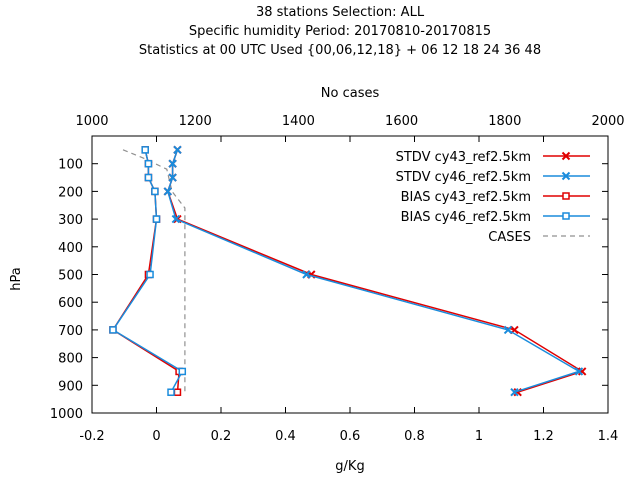 The width and height of the screenshot is (640, 480). I want to click on legend-item: BIAS cy46_ref2.5km, so click(495, 217).